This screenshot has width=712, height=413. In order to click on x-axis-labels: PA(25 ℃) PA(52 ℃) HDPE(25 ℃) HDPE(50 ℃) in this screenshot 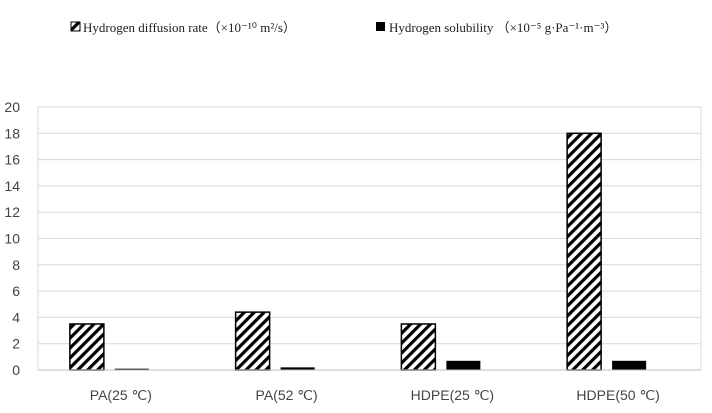, I will do `click(375, 395)`.